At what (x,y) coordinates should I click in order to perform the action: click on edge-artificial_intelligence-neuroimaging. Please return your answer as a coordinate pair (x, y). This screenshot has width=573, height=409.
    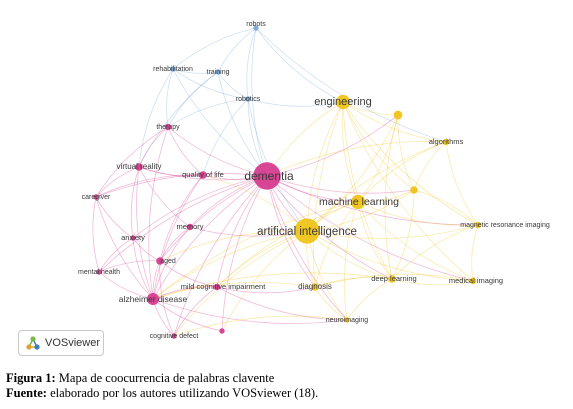
    Looking at the image, I should click on (327, 275).